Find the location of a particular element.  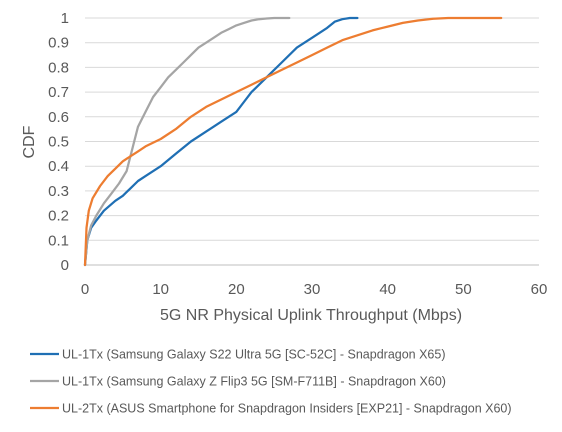

x-tick-label: 0 is located at coordinates (85, 289).